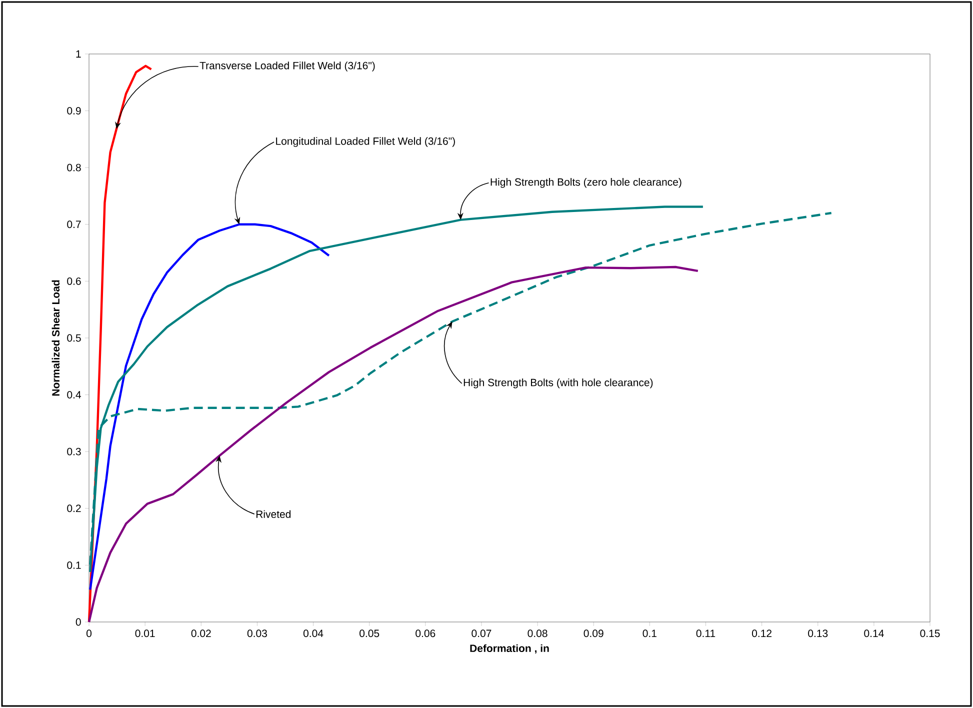  What do you see at coordinates (74, 281) in the screenshot?
I see `y-tick-label: 0.6` at bounding box center [74, 281].